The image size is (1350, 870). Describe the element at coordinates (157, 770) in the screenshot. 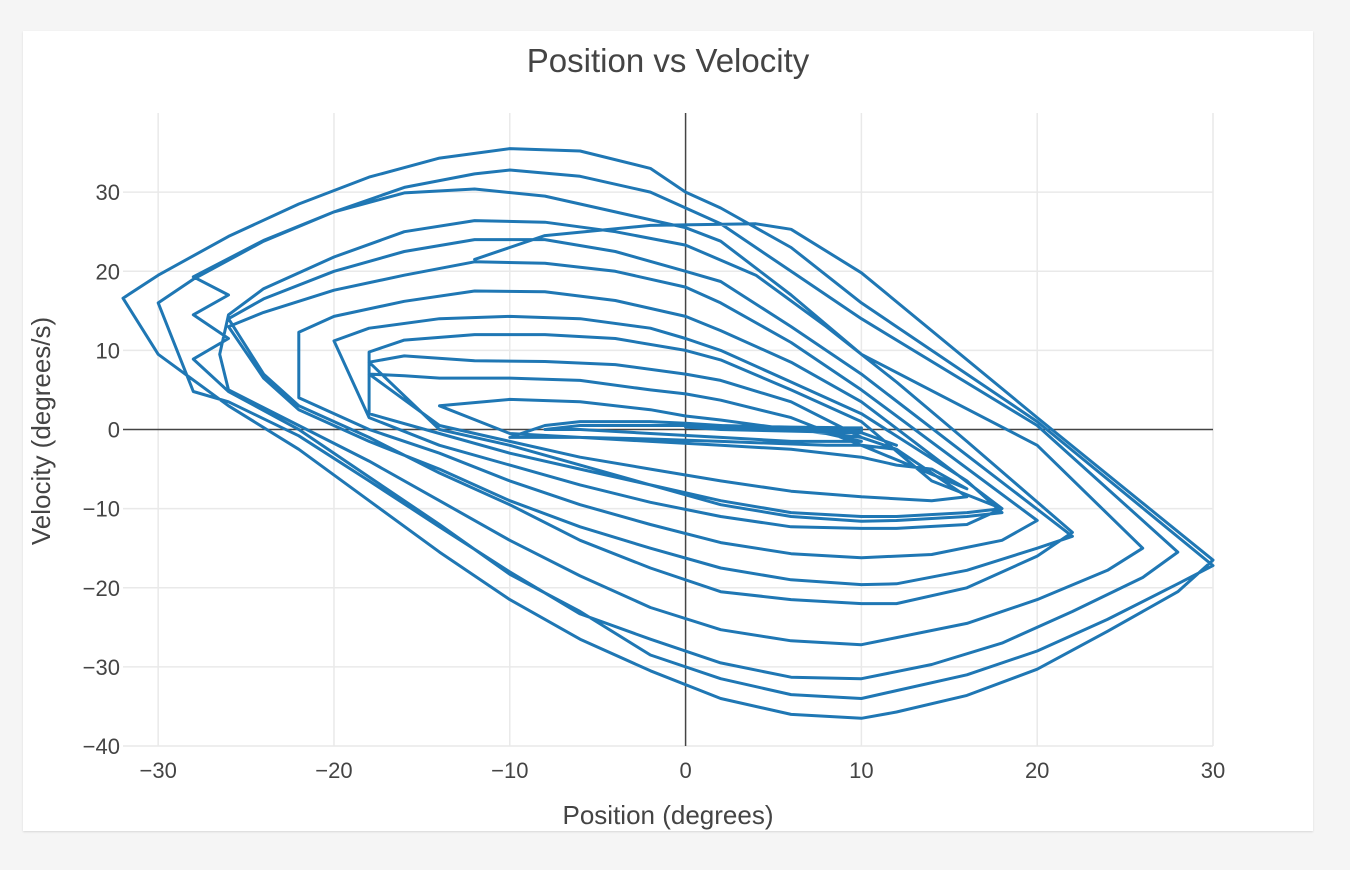

I see `x-tick-label: −30` at that location.